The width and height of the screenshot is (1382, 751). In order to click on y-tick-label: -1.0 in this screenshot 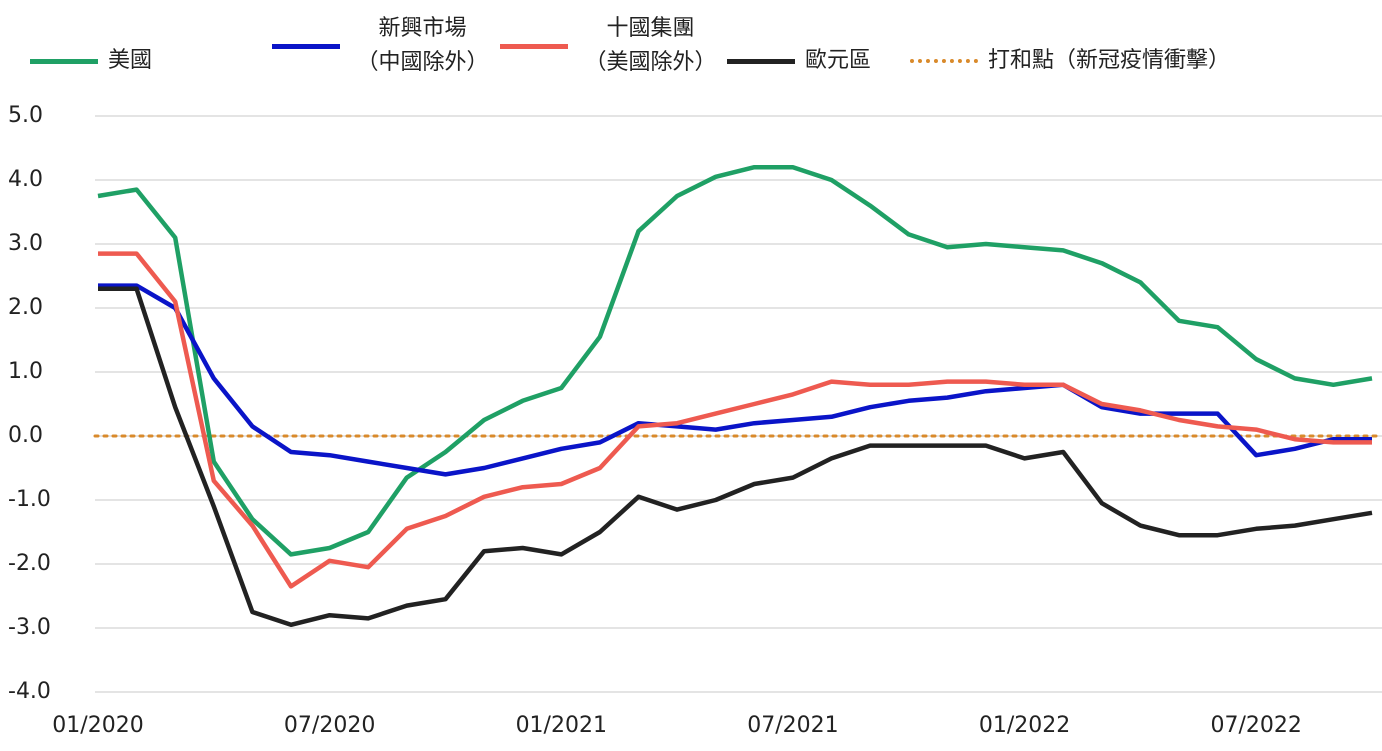, I will do `click(29, 499)`.